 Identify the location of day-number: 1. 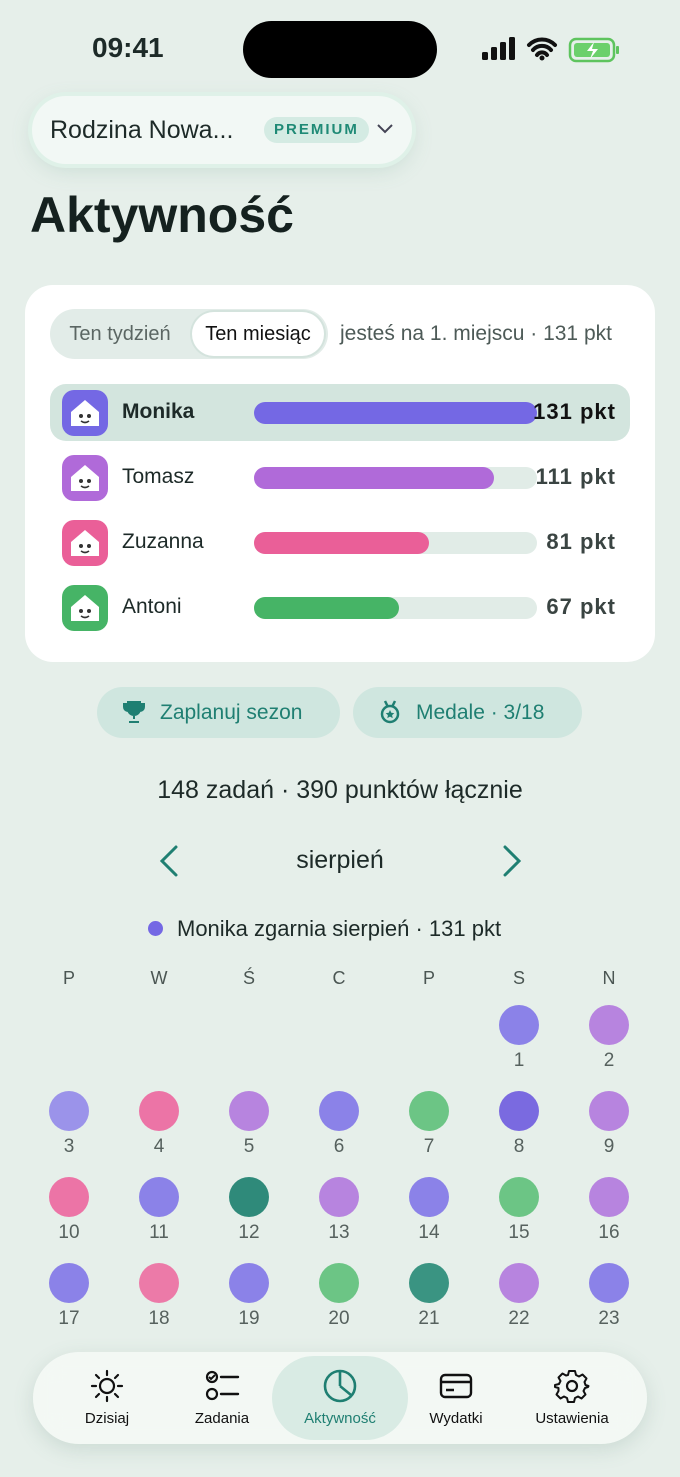
(519, 1060).